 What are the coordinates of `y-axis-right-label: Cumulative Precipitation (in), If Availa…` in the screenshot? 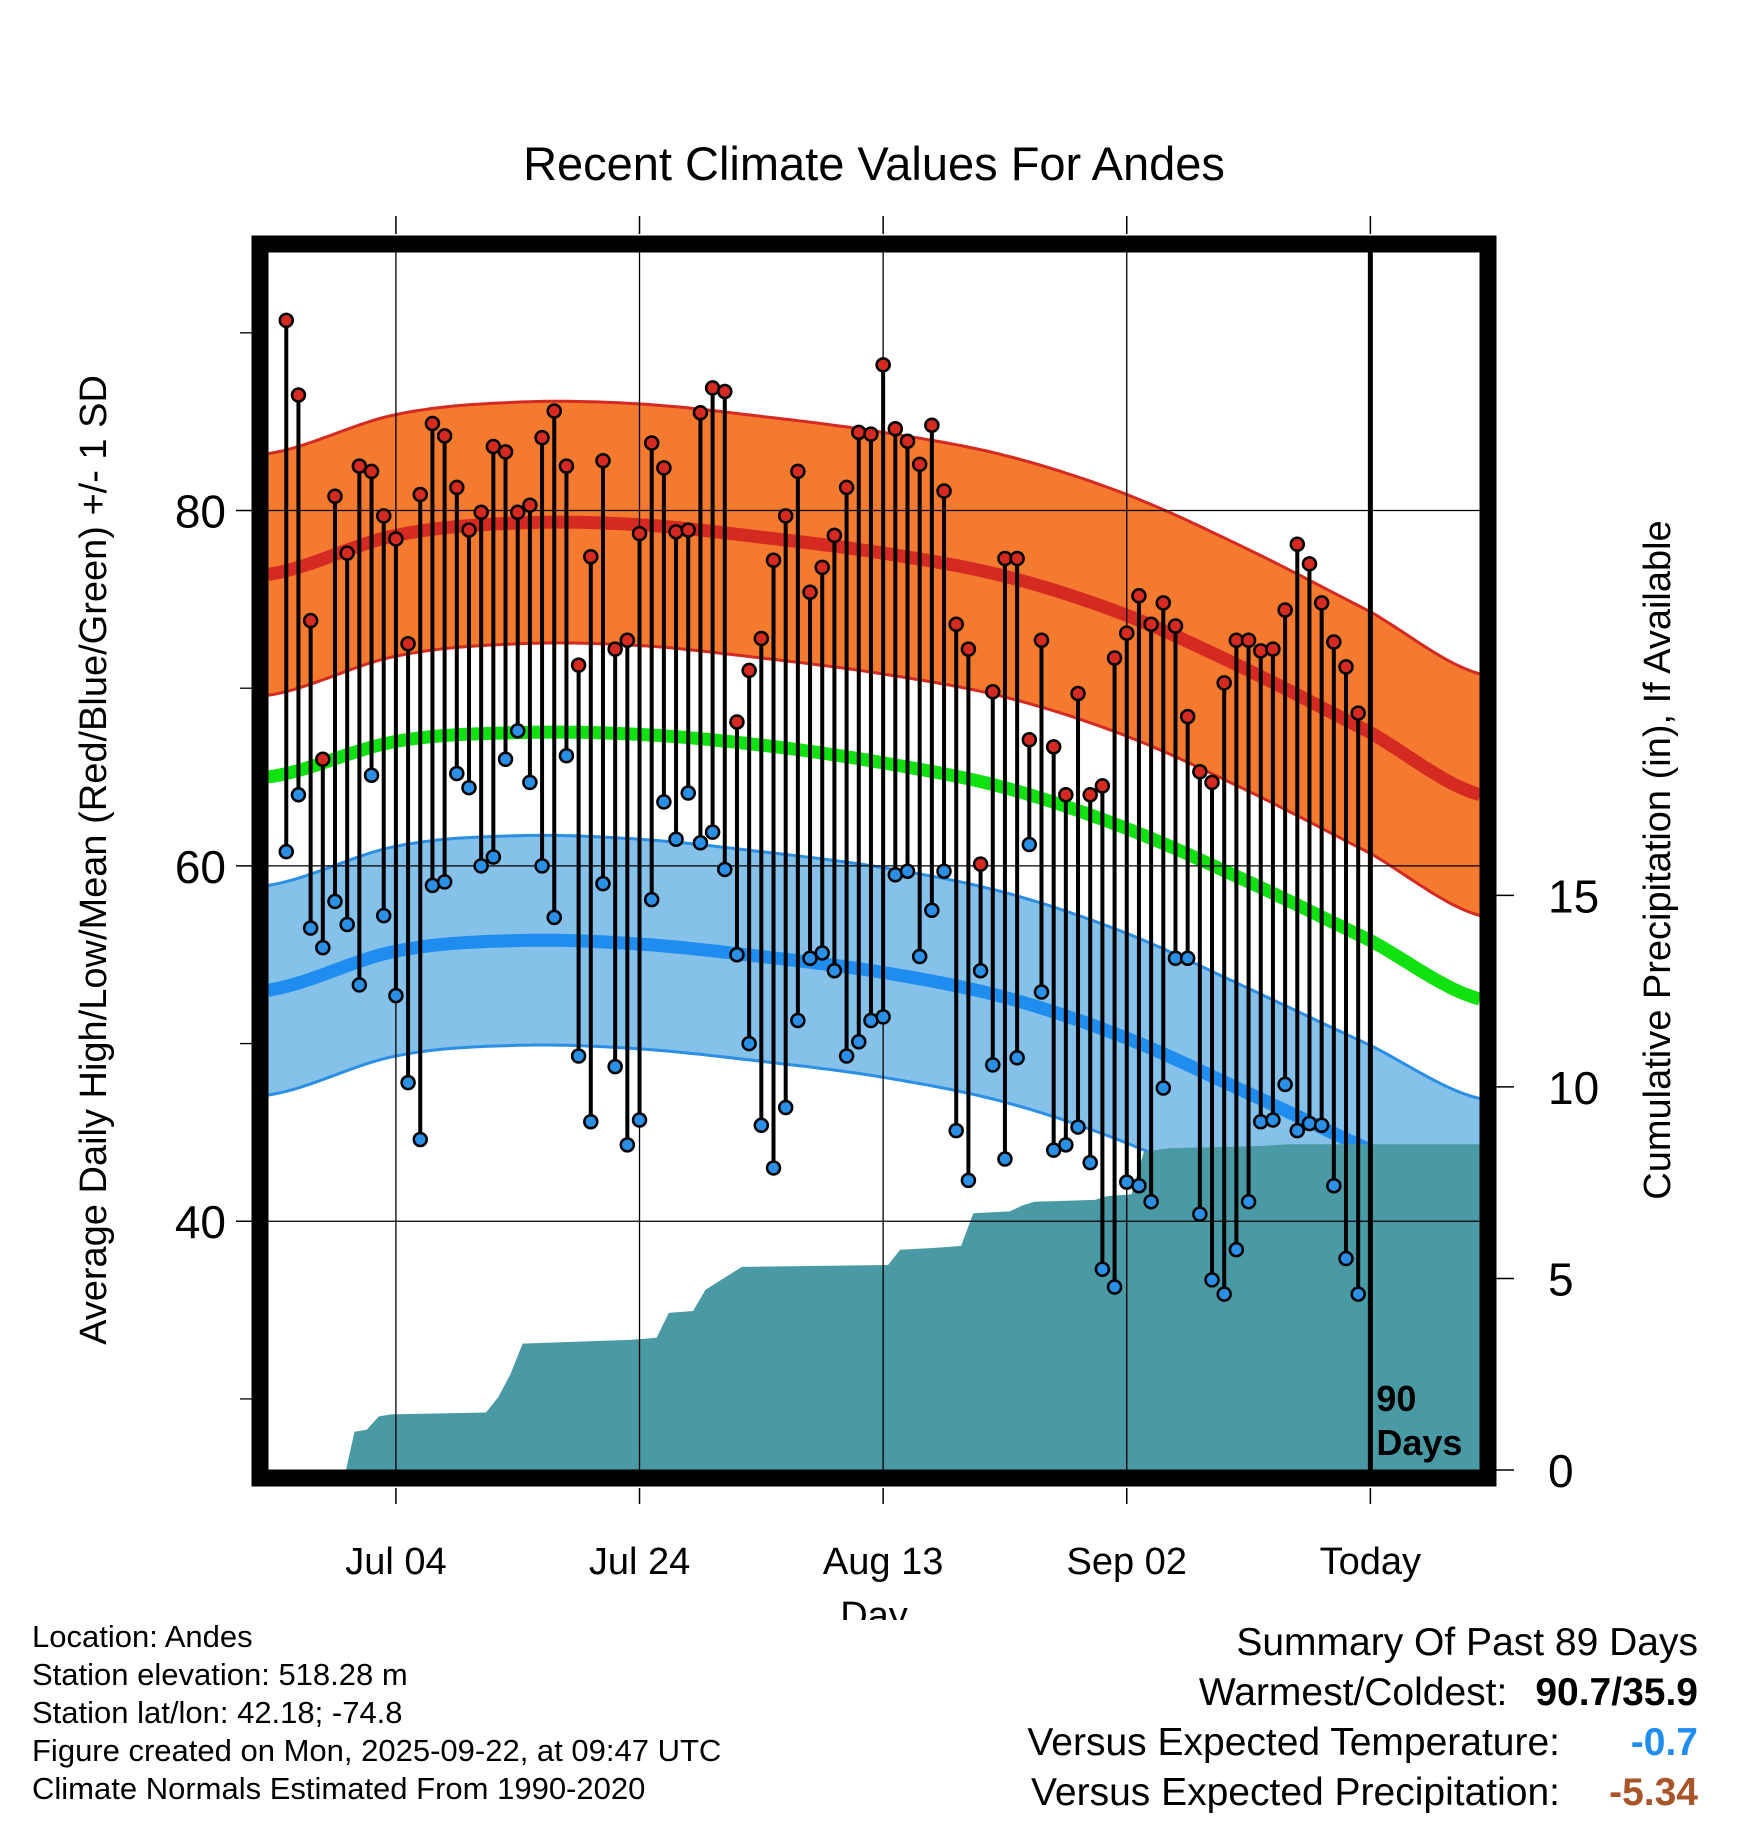 It's located at (1658, 859).